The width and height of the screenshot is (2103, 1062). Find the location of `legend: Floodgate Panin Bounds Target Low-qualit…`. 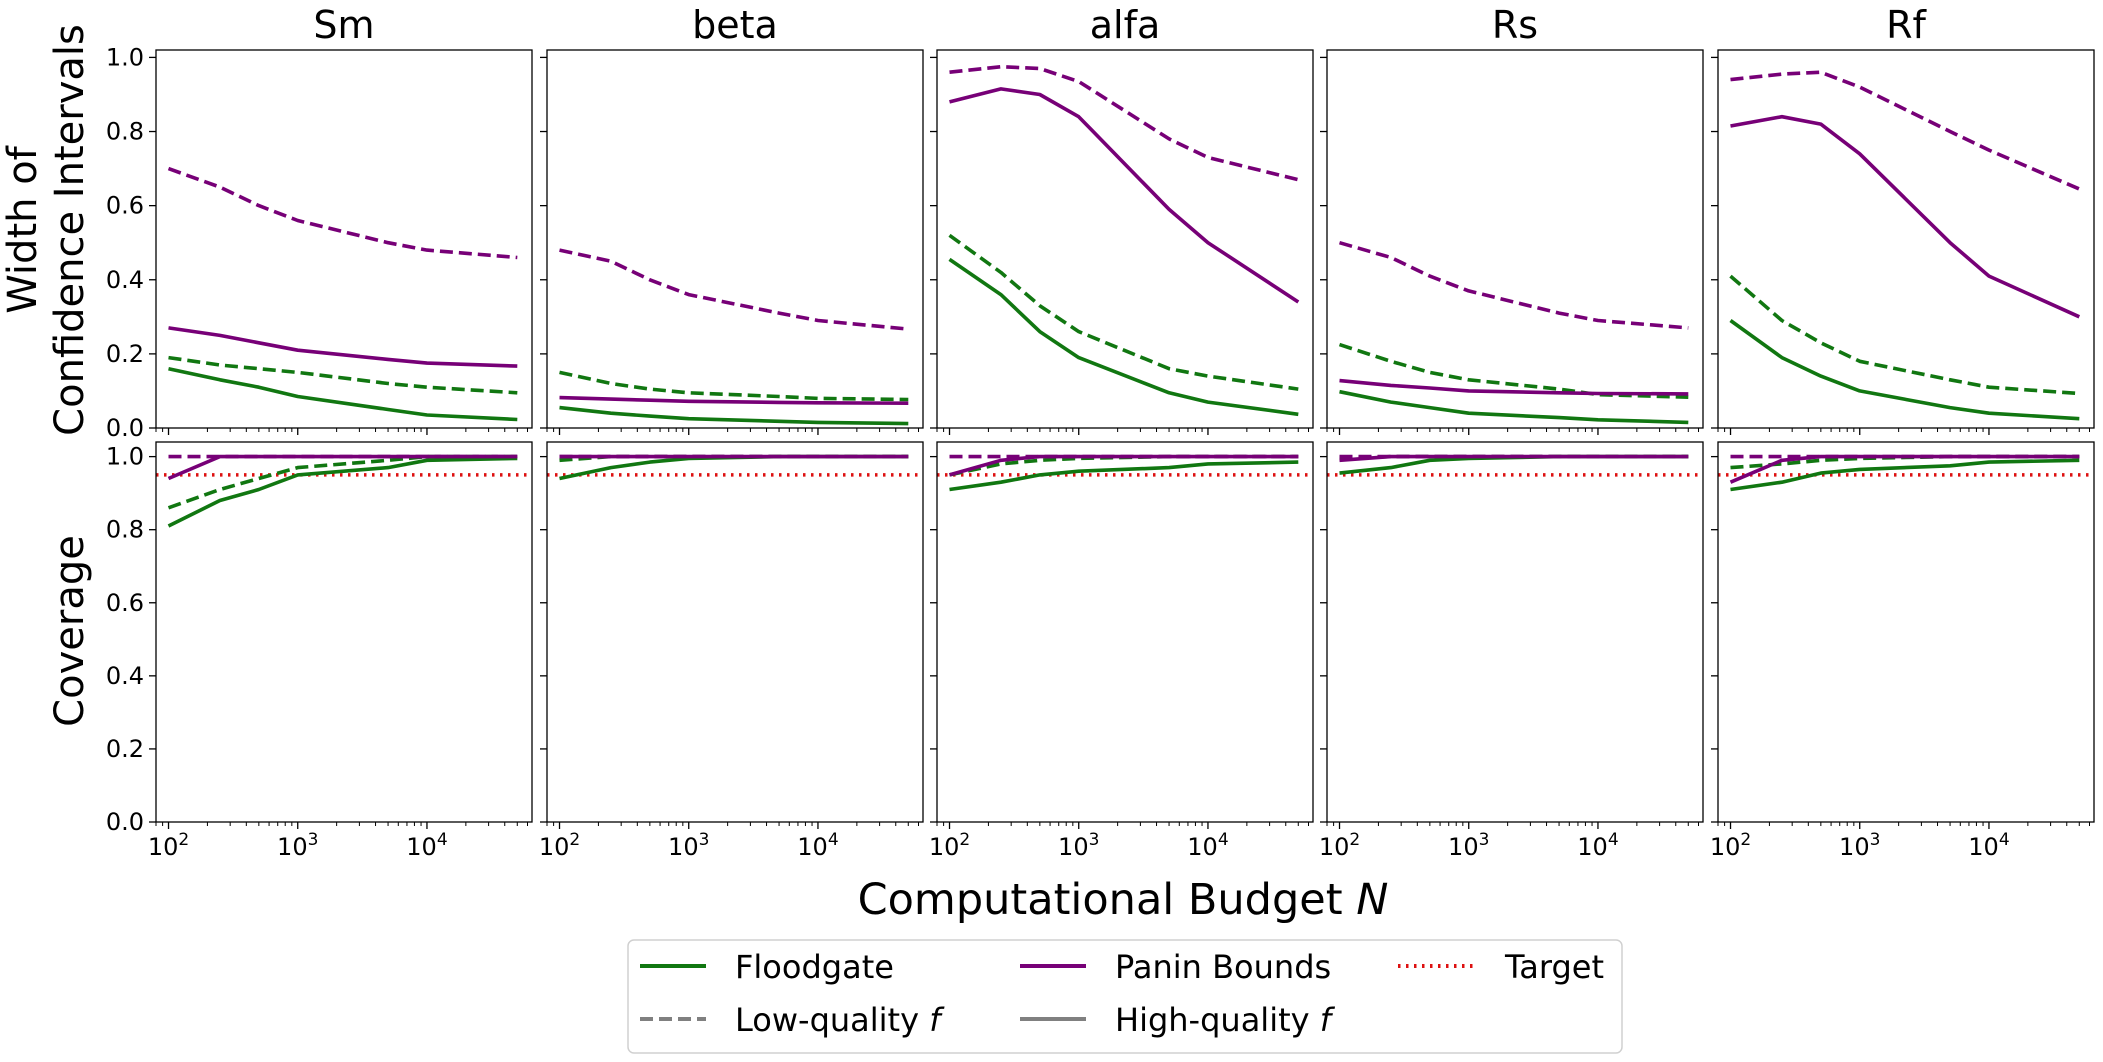

legend: Floodgate Panin Bounds Target Low-qualit… is located at coordinates (1125, 996).